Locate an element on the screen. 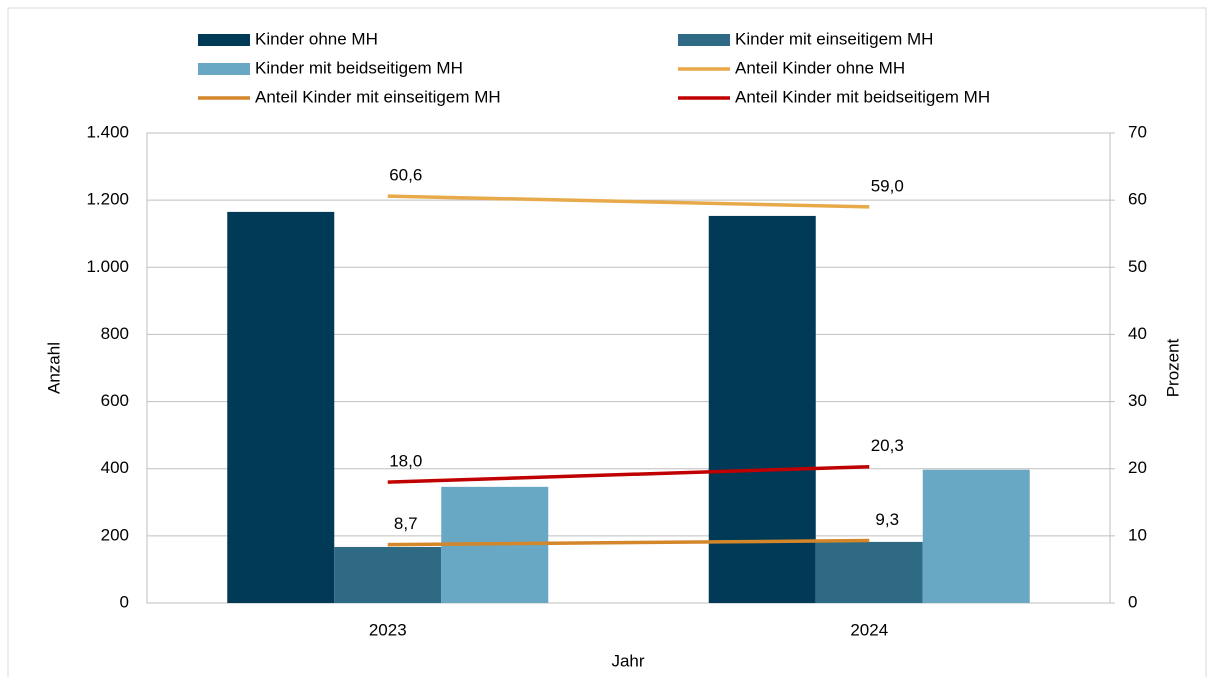 This screenshot has width=1214, height=677. legend-label: Anteil Kinder mit einseitigem MH is located at coordinates (378, 96).